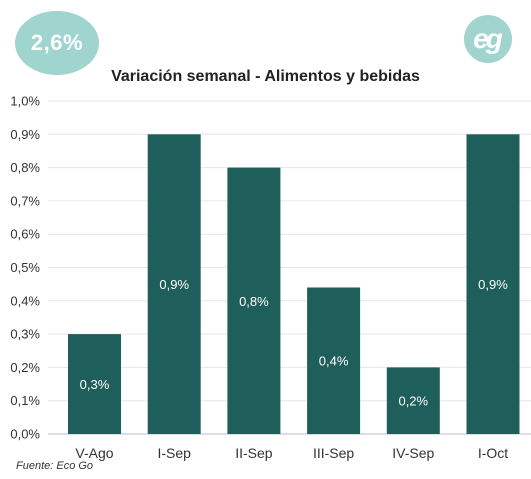 The width and height of the screenshot is (531, 479). Describe the element at coordinates (25, 400) in the screenshot. I see `y-tick-label: 0,1%` at that location.